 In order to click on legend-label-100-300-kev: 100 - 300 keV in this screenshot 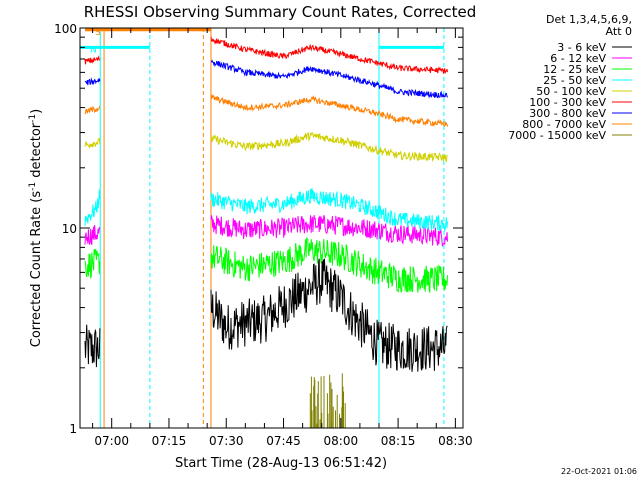, I will do `click(567, 102)`.